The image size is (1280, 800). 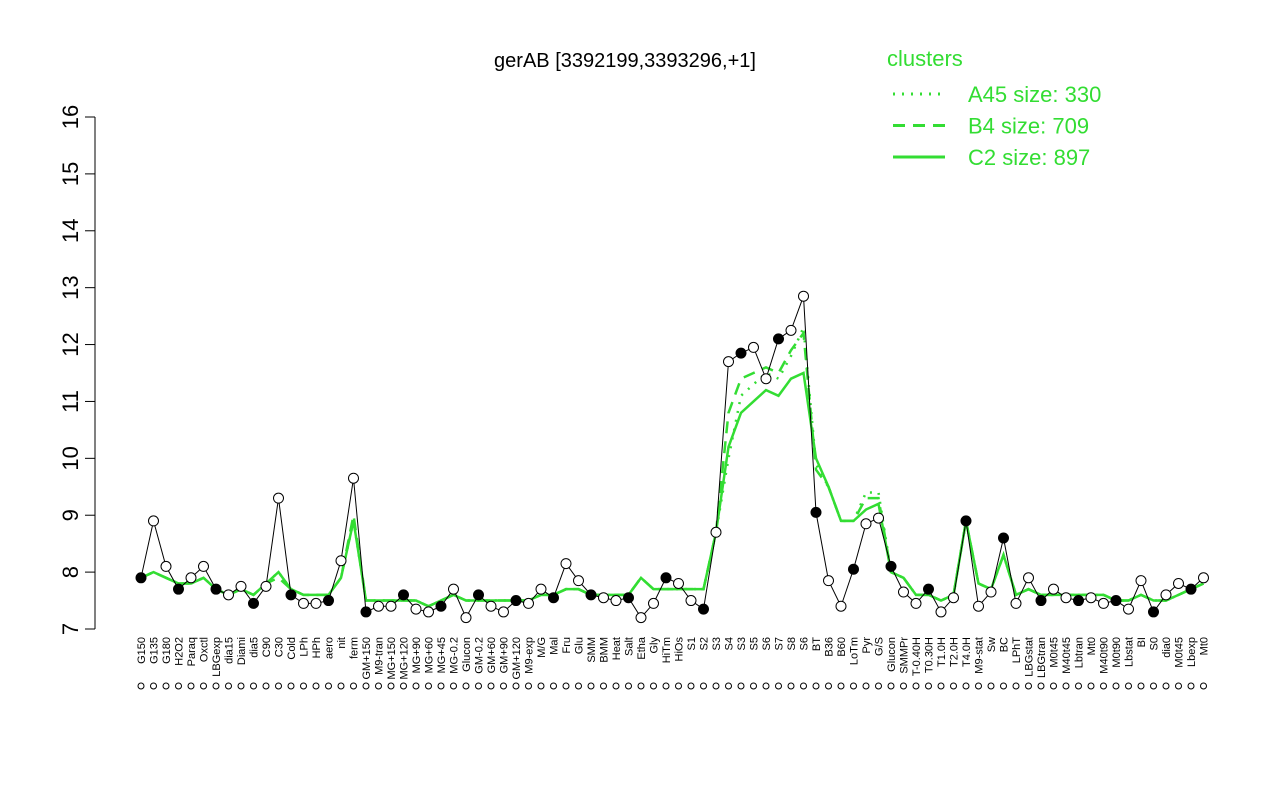 What do you see at coordinates (655, 645) in the screenshot?
I see `x-tick-label: Gly` at bounding box center [655, 645].